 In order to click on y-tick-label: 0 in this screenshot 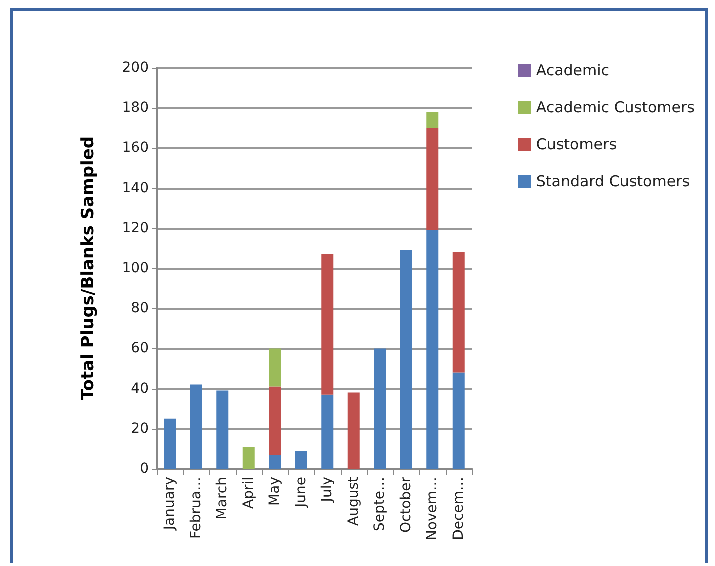, I will do `click(144, 469)`.